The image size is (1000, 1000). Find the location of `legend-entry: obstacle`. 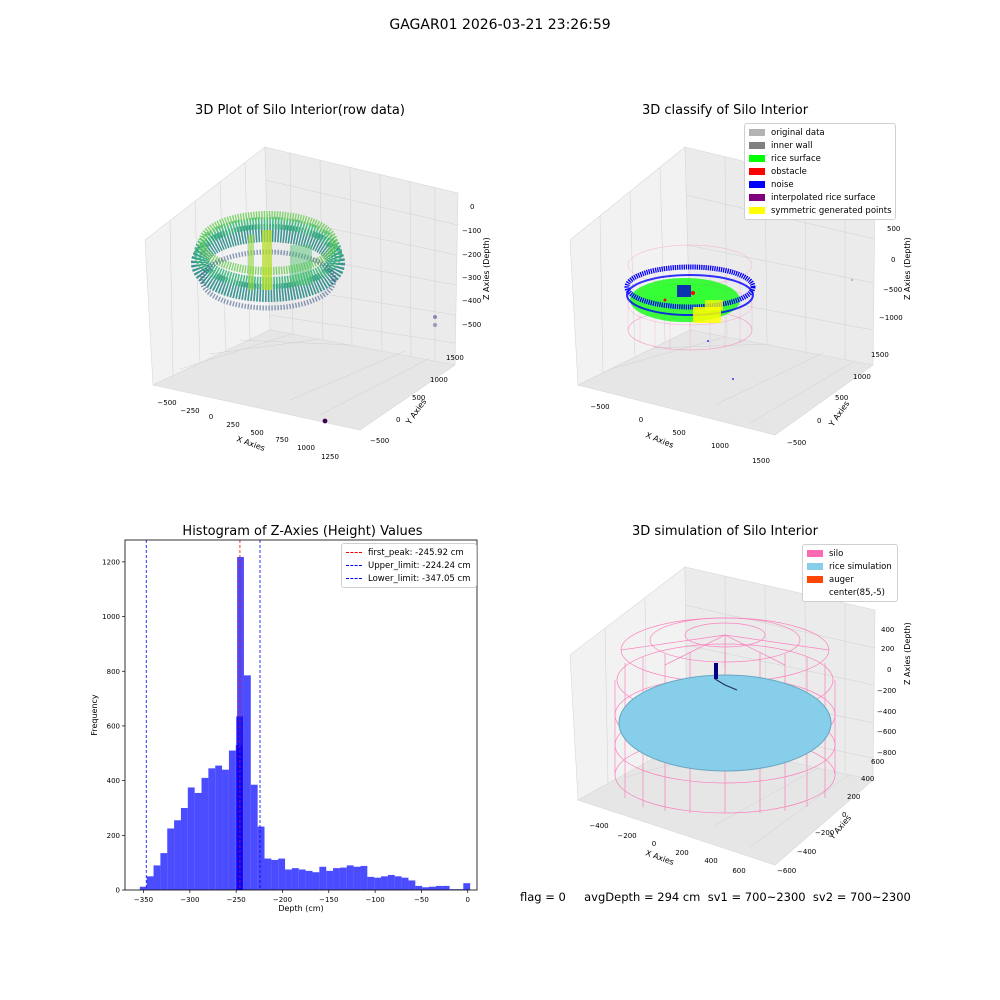

legend-entry: obstacle is located at coordinates (820, 171).